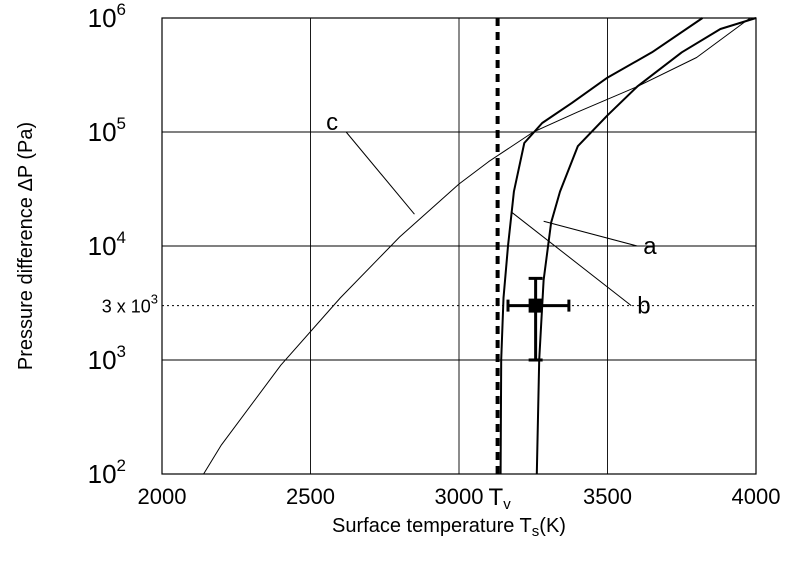  I want to click on y-tick-exp-3: 5, so click(121, 123).